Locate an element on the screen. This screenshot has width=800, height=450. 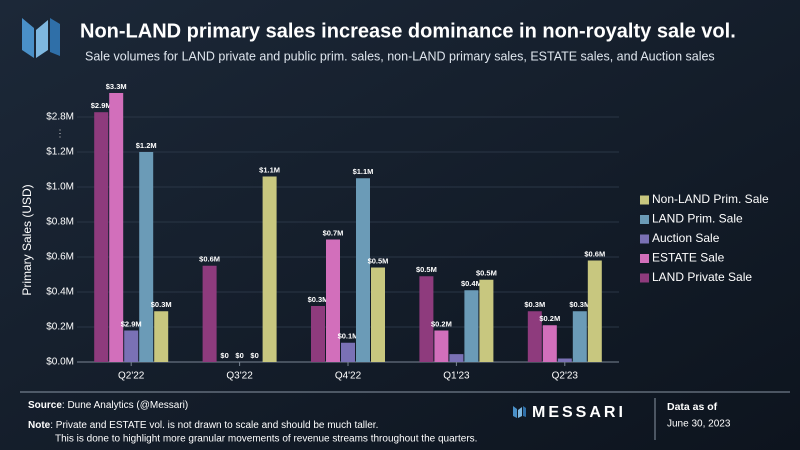
legend-label: Auction Sale is located at coordinates (686, 238).